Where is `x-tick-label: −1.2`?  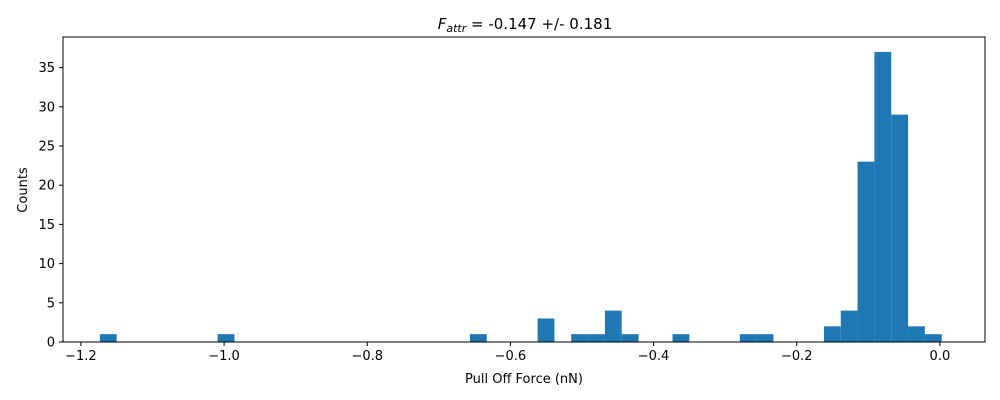 x-tick-label: −1.2 is located at coordinates (81, 356).